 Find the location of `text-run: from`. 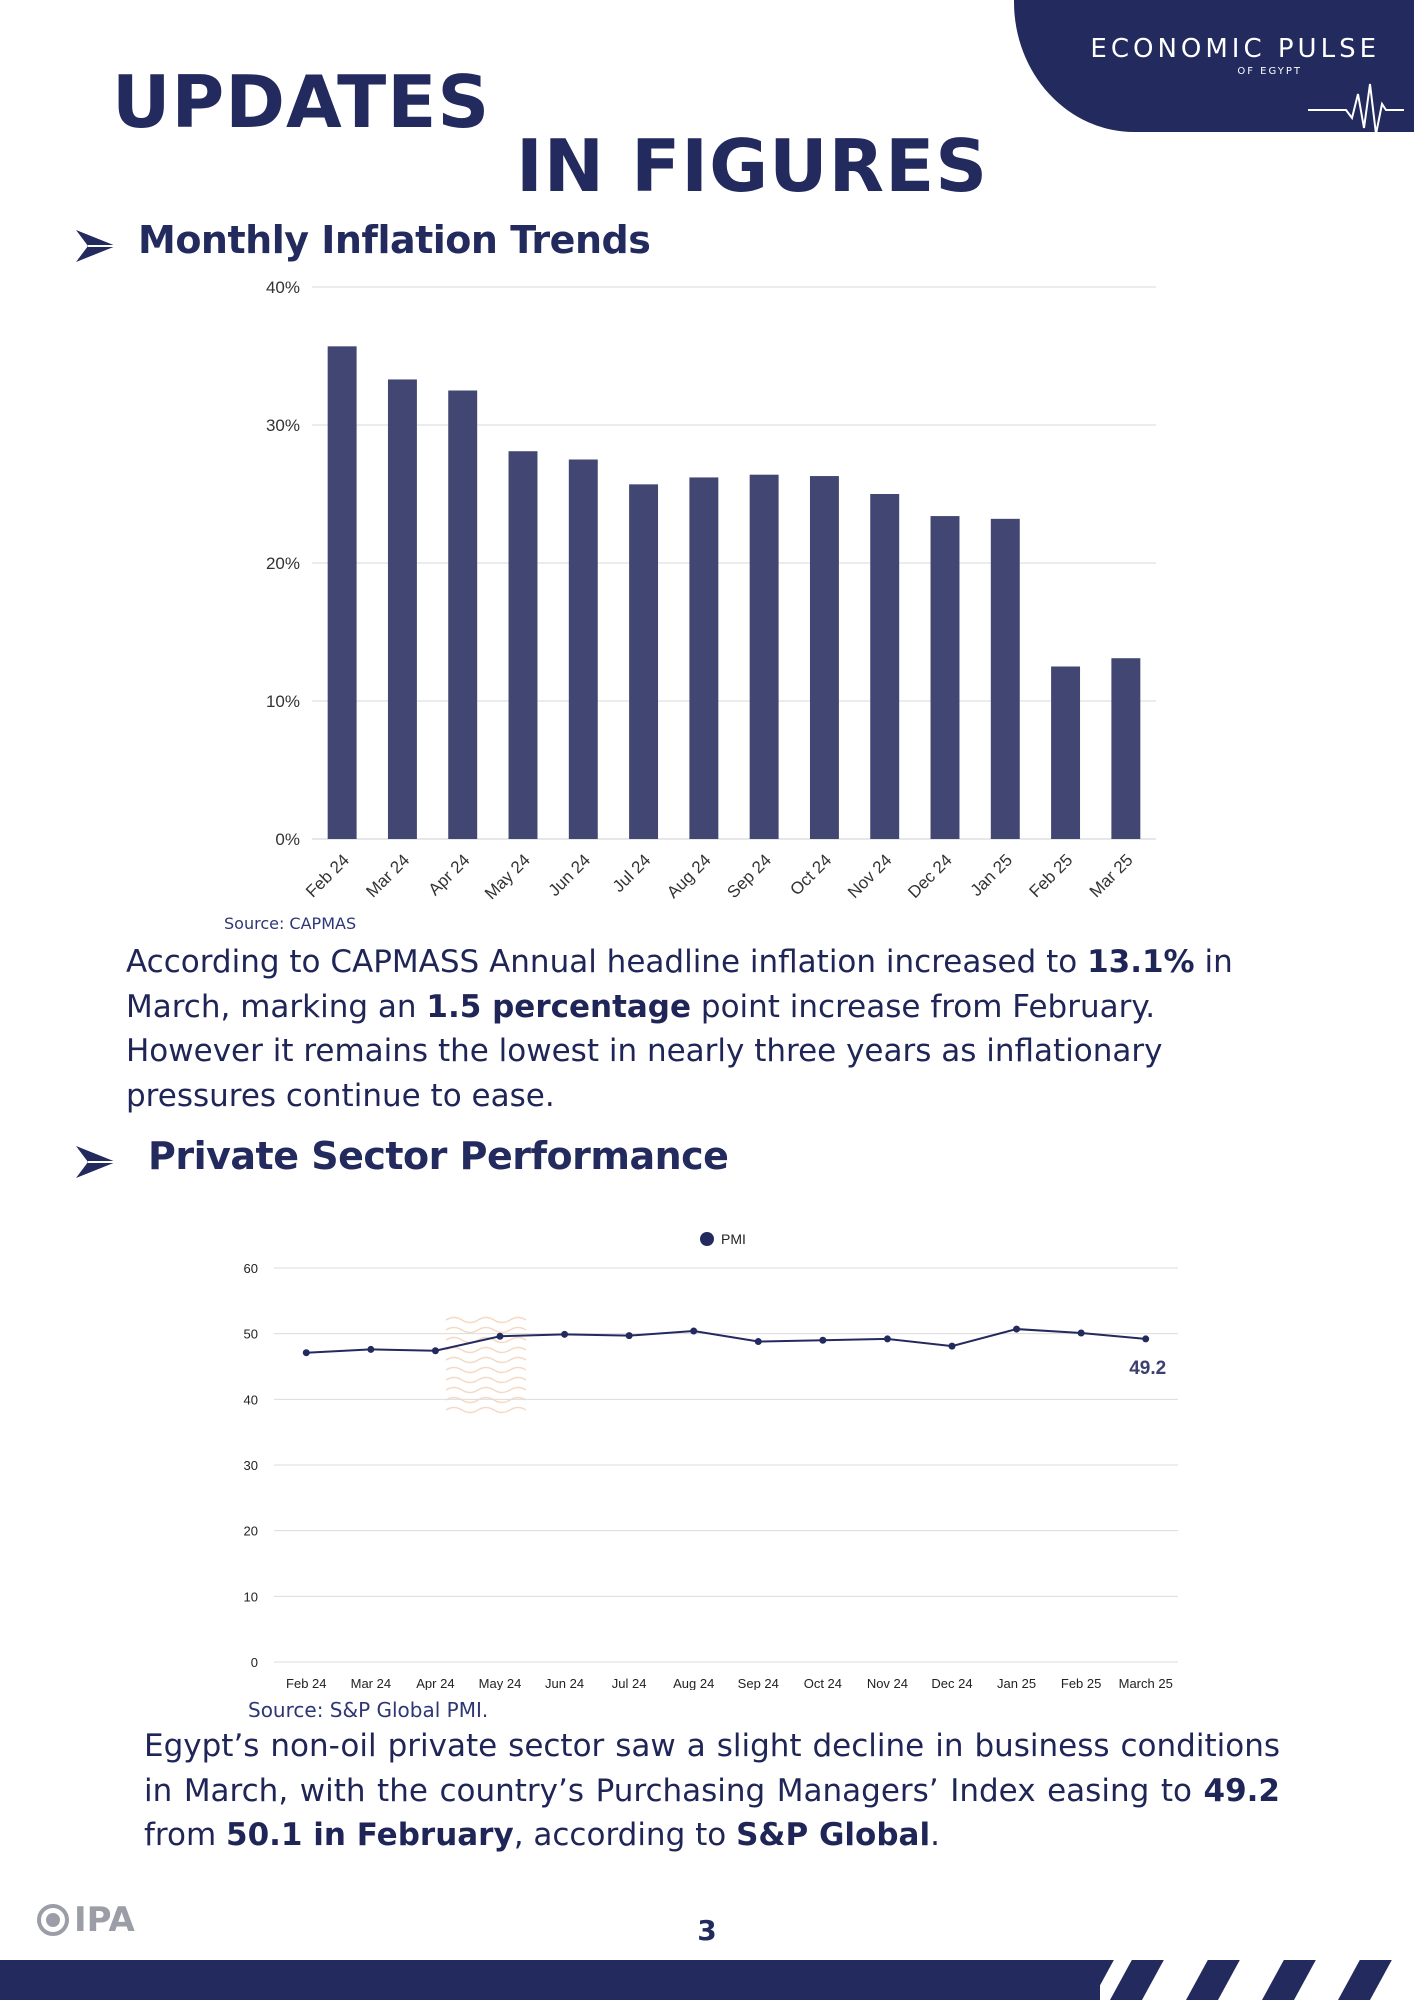

text-run: from is located at coordinates (185, 1835).